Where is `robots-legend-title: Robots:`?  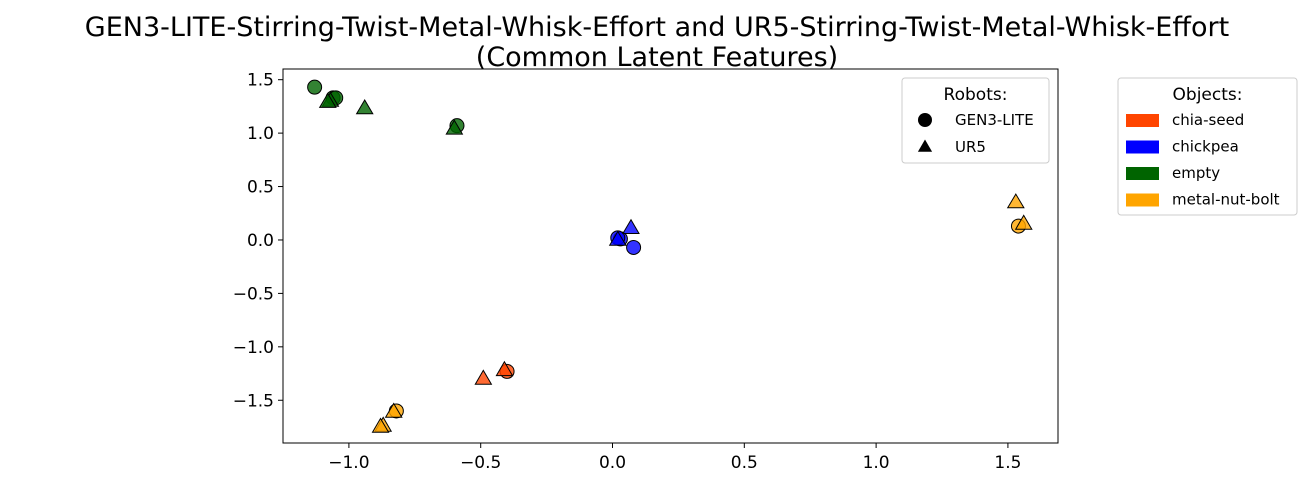
robots-legend-title: Robots: is located at coordinates (976, 95).